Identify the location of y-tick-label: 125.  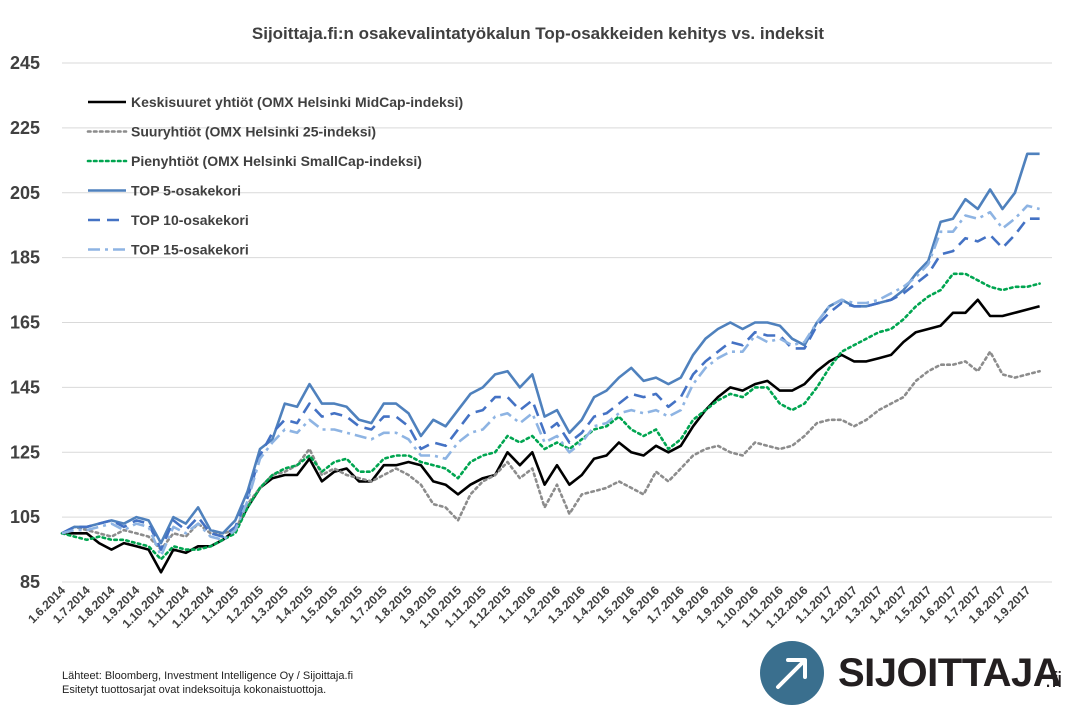
(25, 452).